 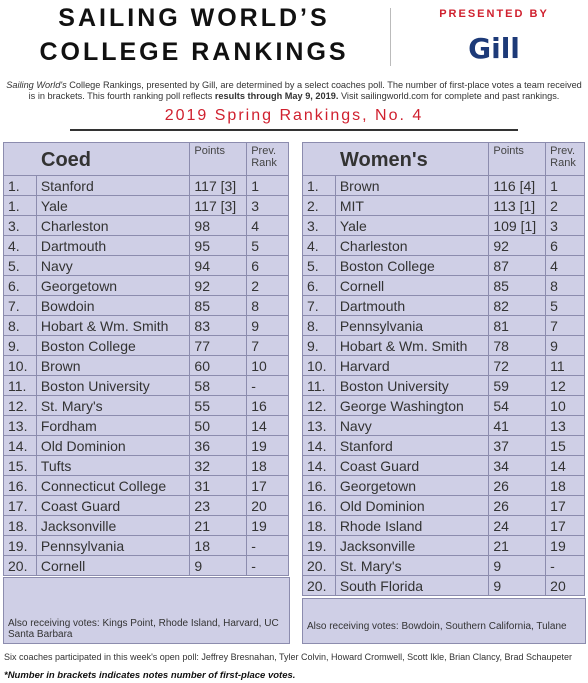 I want to click on rank: 2., so click(x=319, y=205).